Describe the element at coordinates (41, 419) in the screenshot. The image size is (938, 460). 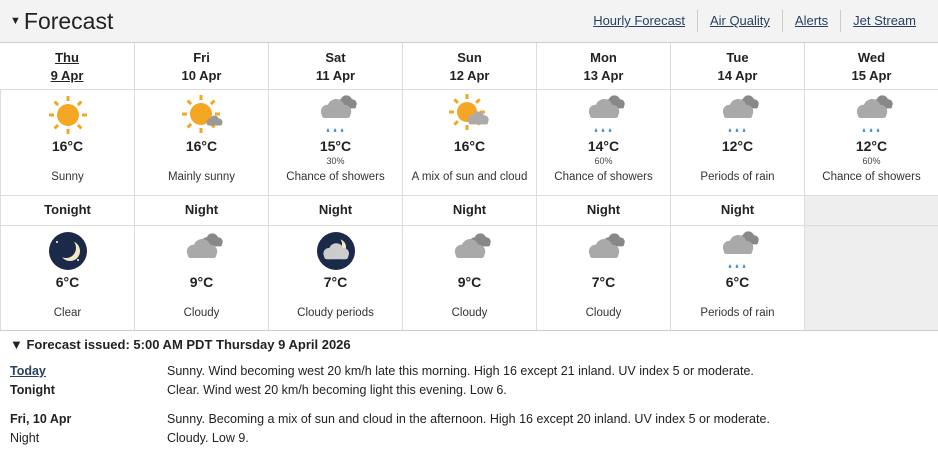
I see `detail-period: Fri, 10 Apr` at that location.